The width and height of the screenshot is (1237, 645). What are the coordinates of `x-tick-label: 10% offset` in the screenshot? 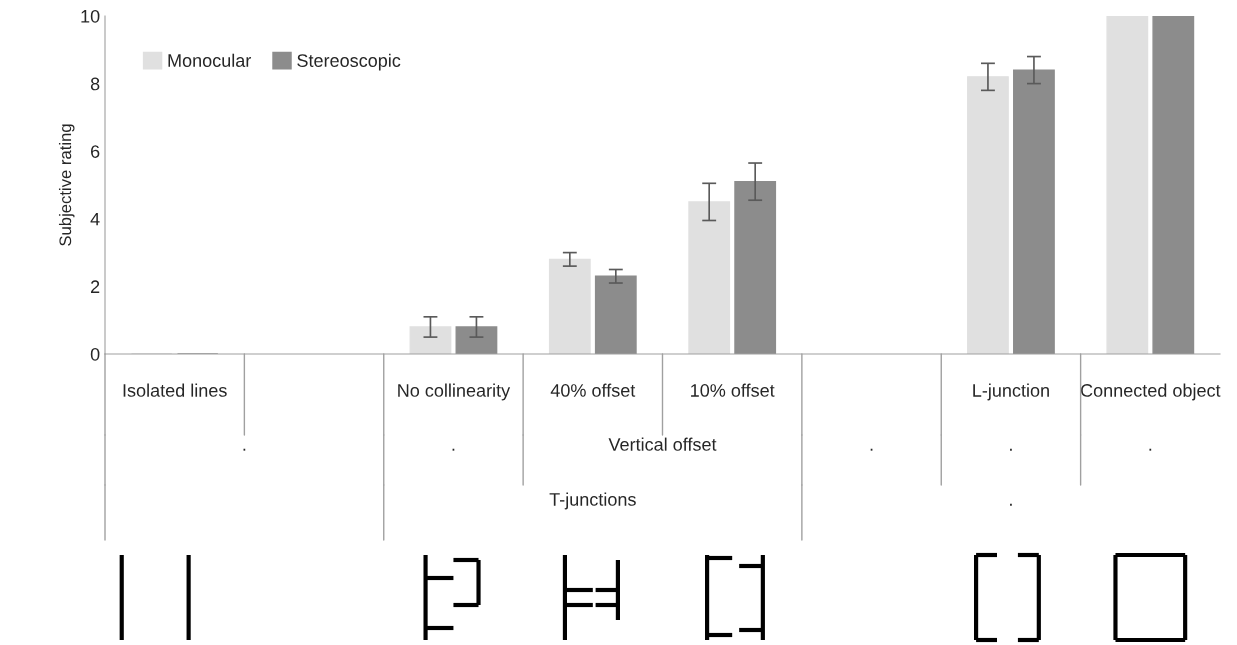 It's located at (733, 390).